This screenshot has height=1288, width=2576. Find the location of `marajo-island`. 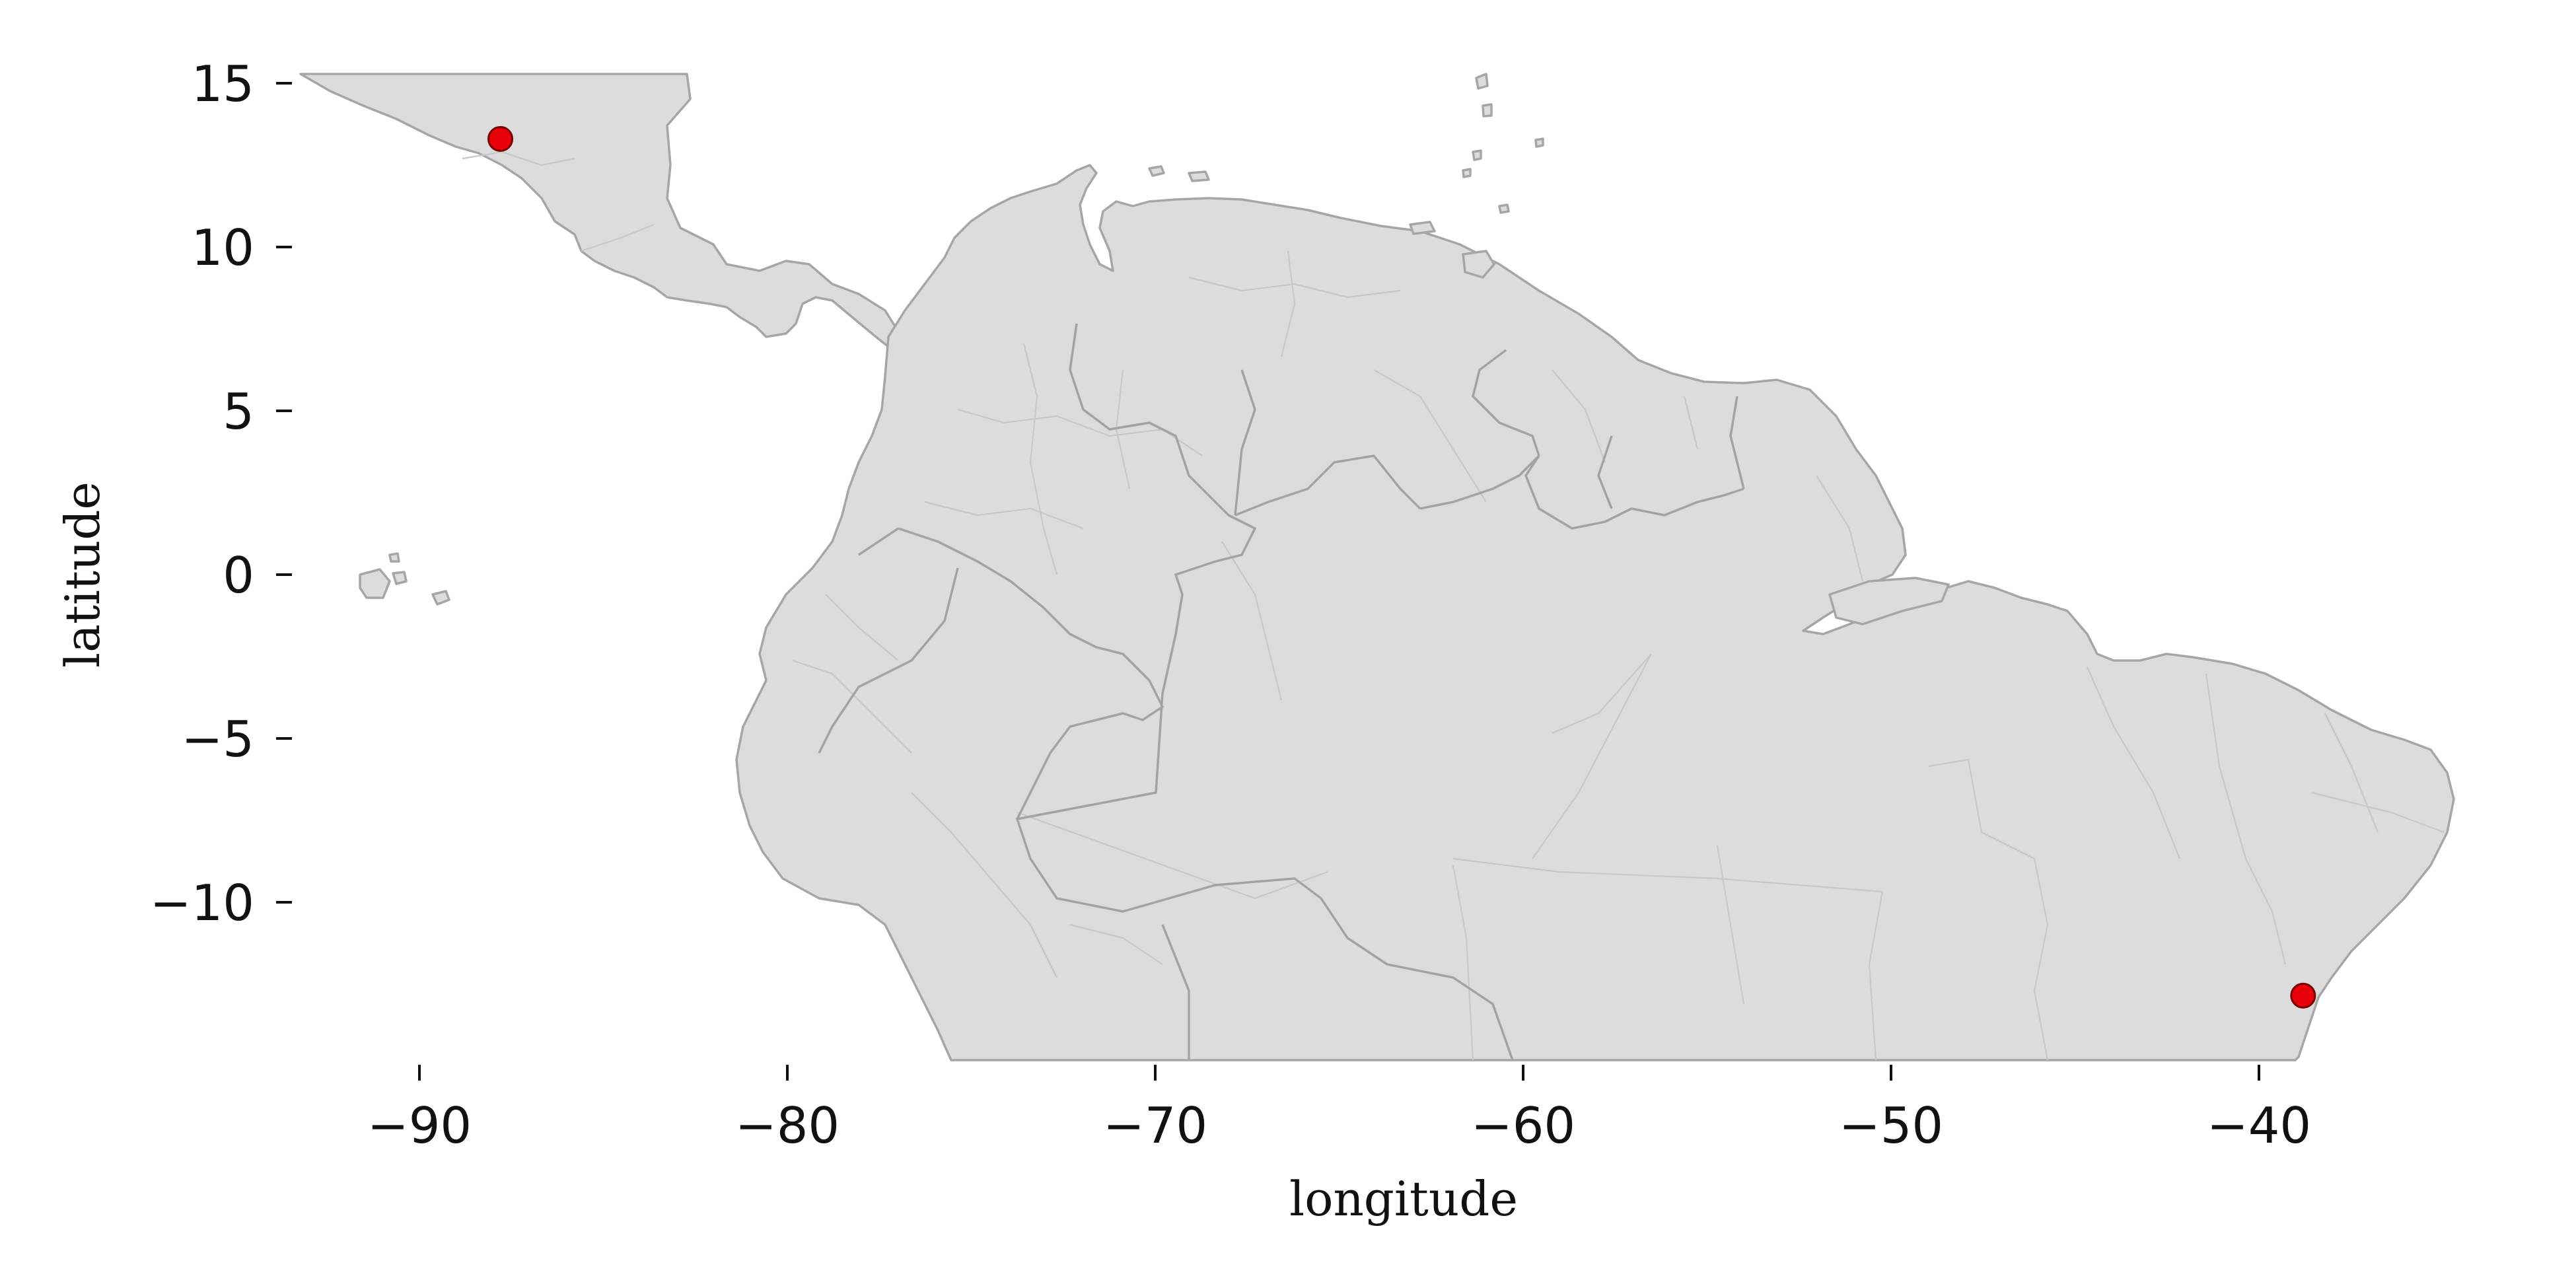

marajo-island is located at coordinates (1889, 602).